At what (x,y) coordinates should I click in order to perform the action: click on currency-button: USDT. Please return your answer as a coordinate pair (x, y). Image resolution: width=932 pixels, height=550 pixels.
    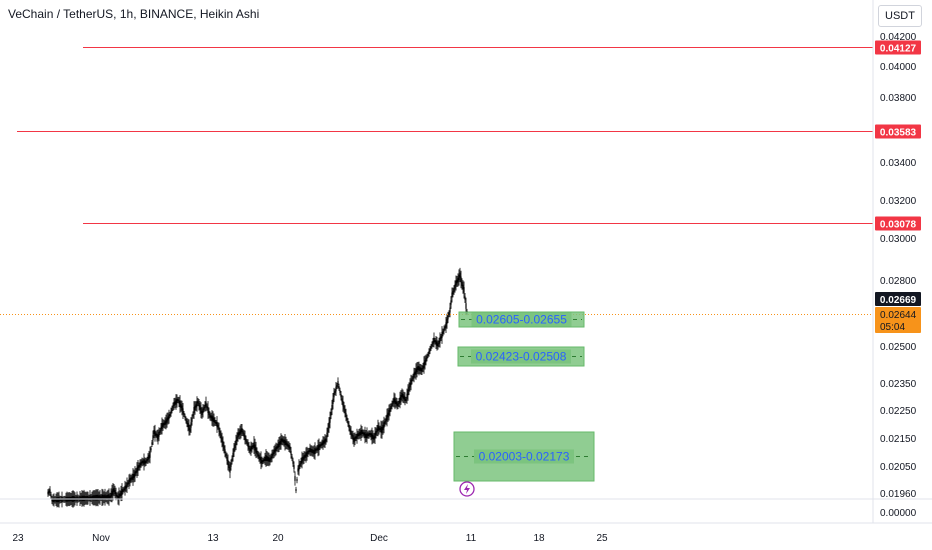
    Looking at the image, I should click on (900, 16).